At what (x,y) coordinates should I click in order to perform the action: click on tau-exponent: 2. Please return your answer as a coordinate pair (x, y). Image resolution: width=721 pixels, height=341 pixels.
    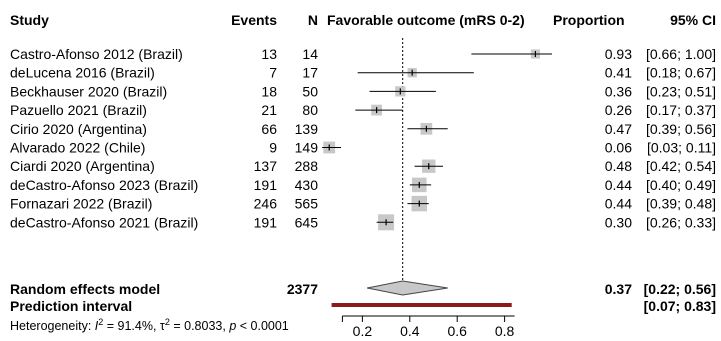
    Looking at the image, I should click on (167, 322).